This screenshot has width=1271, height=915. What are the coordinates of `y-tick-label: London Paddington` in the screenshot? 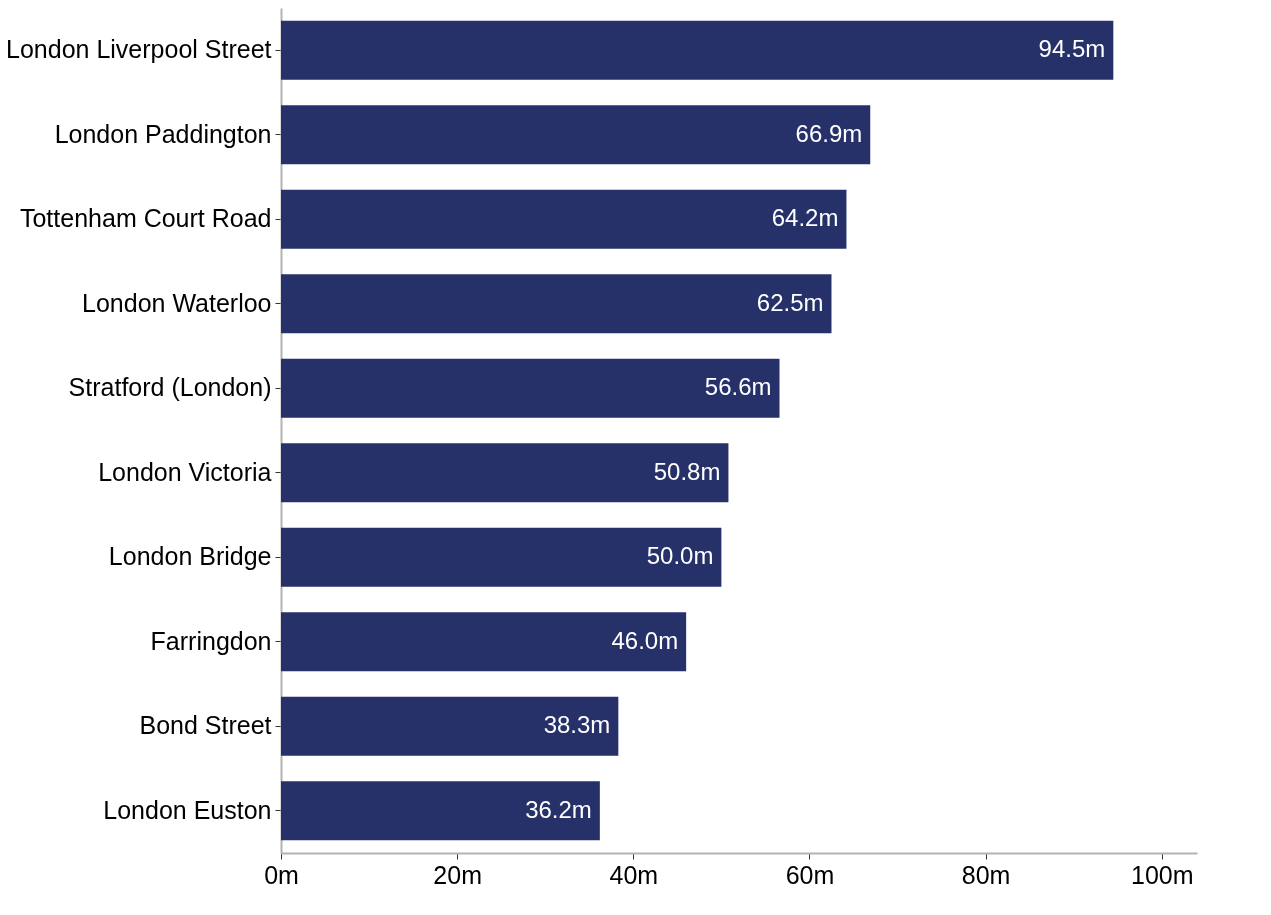 It's located at (163, 133).